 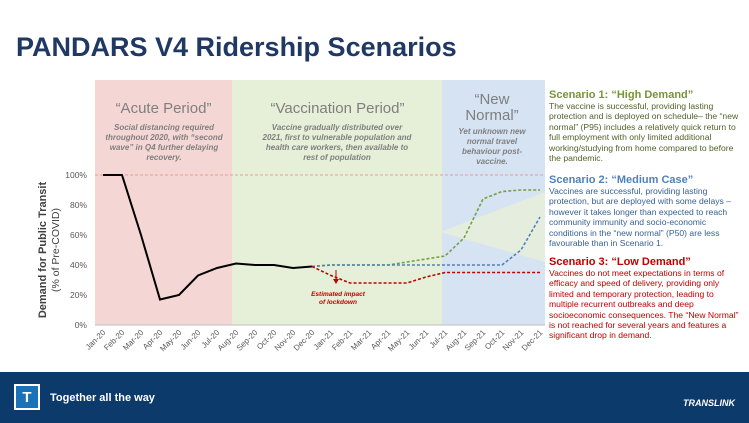 I want to click on x-tick-label: Mar-21, so click(x=361, y=340).